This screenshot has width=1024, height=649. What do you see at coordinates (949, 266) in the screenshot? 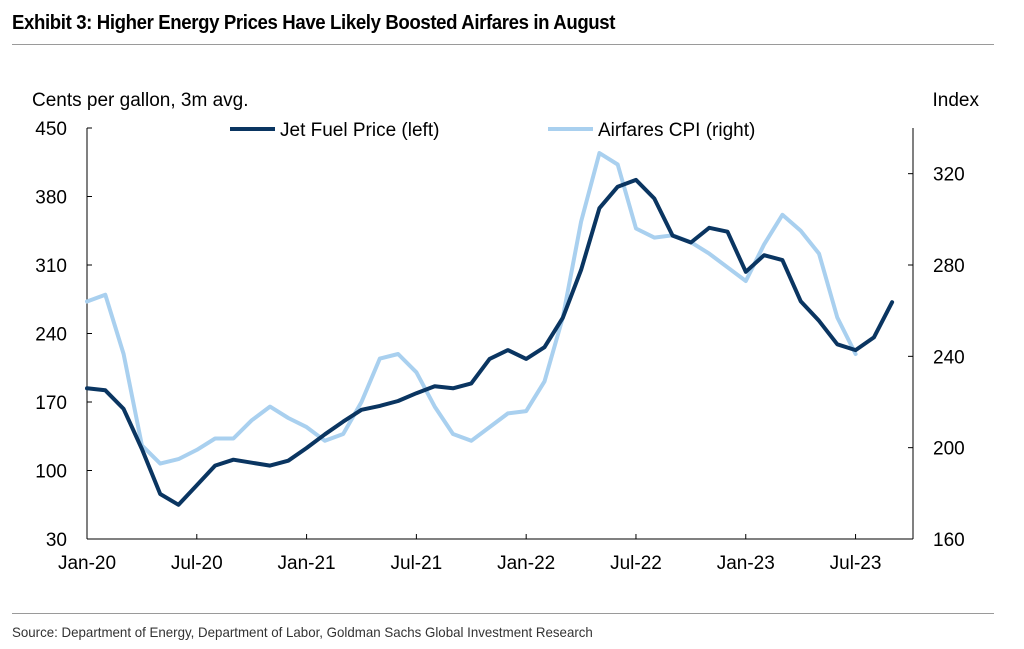
I see `right-y-tick-label: 280` at bounding box center [949, 266].